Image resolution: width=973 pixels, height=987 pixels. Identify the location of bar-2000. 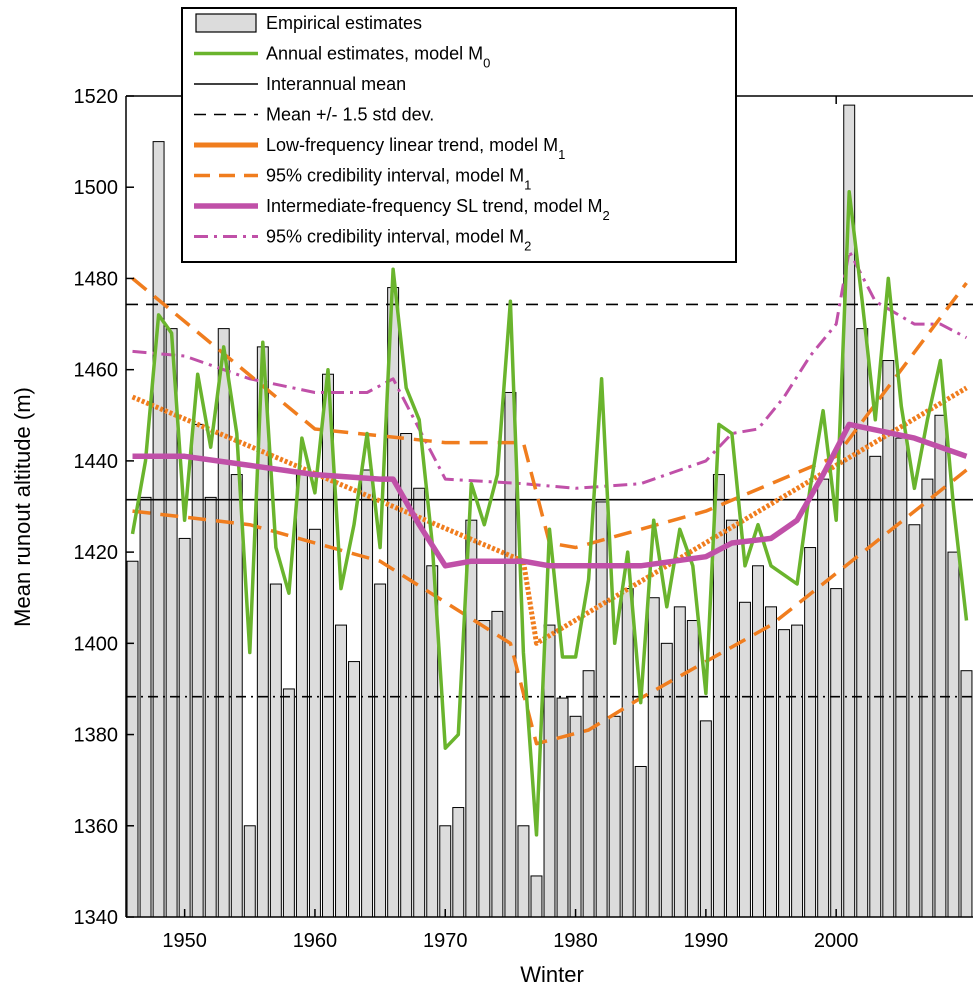
(836, 752).